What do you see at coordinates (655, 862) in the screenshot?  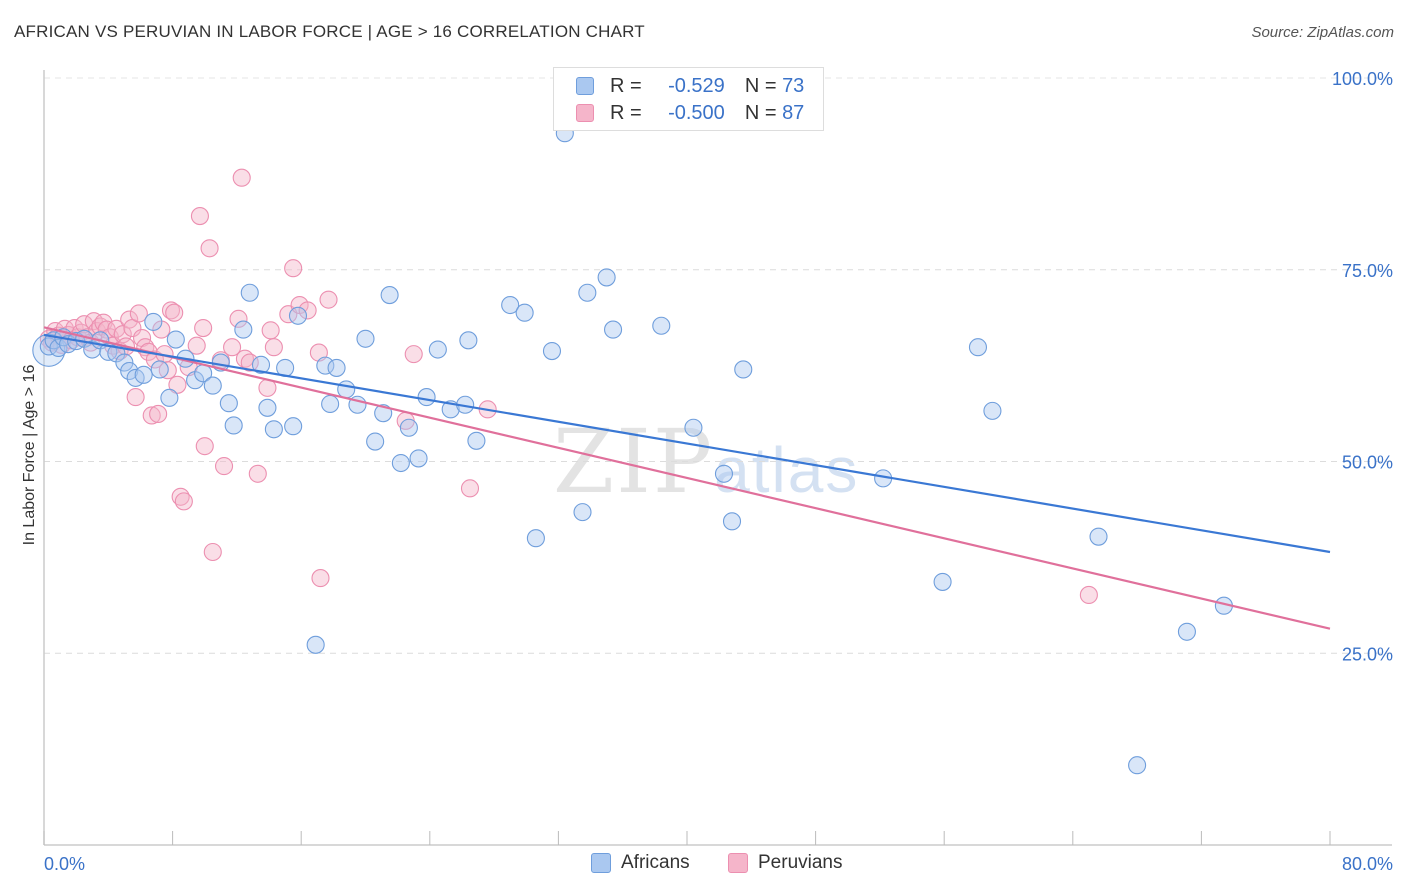 I see `legend-label-africans: Africans` at bounding box center [655, 862].